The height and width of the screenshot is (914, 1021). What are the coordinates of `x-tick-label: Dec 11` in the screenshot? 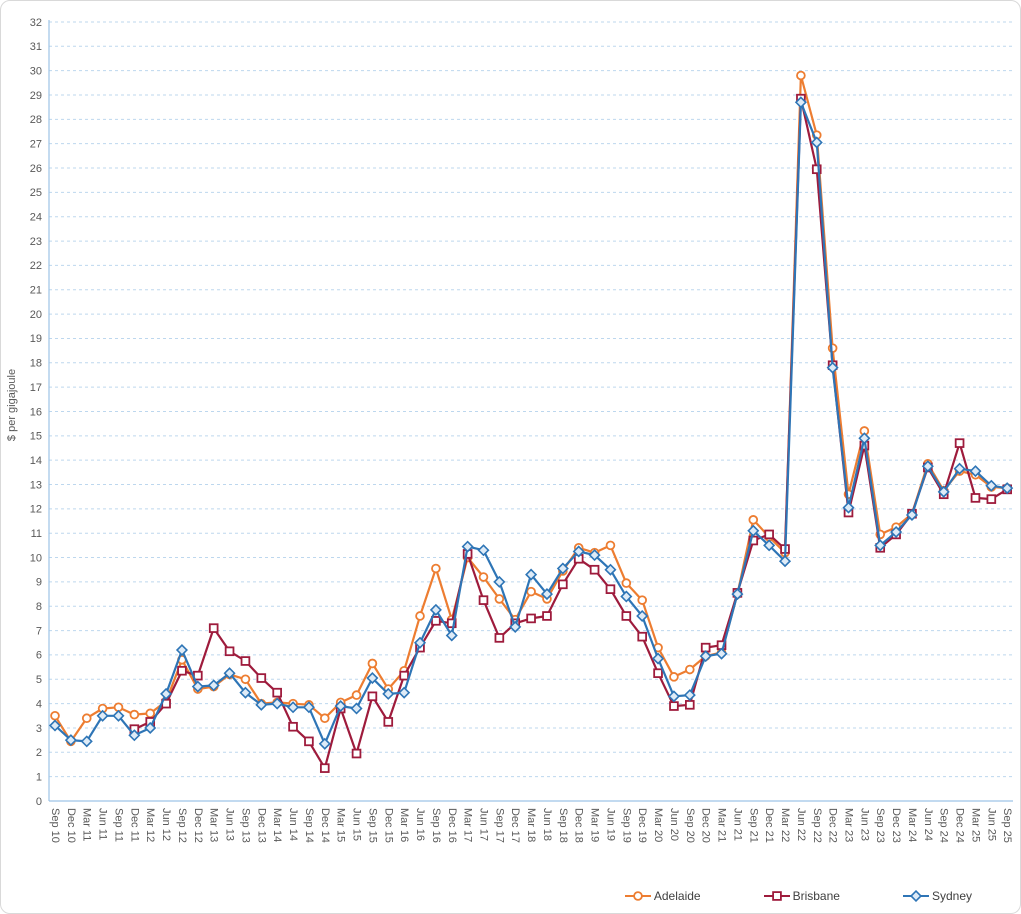 It's located at (134, 825).